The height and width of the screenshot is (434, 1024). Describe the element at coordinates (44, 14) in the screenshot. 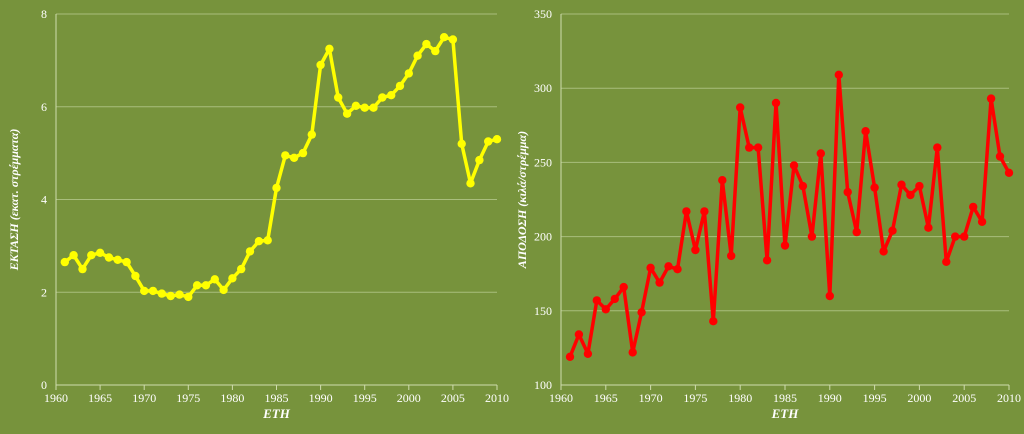

I see `y-tick-label: 8` at that location.